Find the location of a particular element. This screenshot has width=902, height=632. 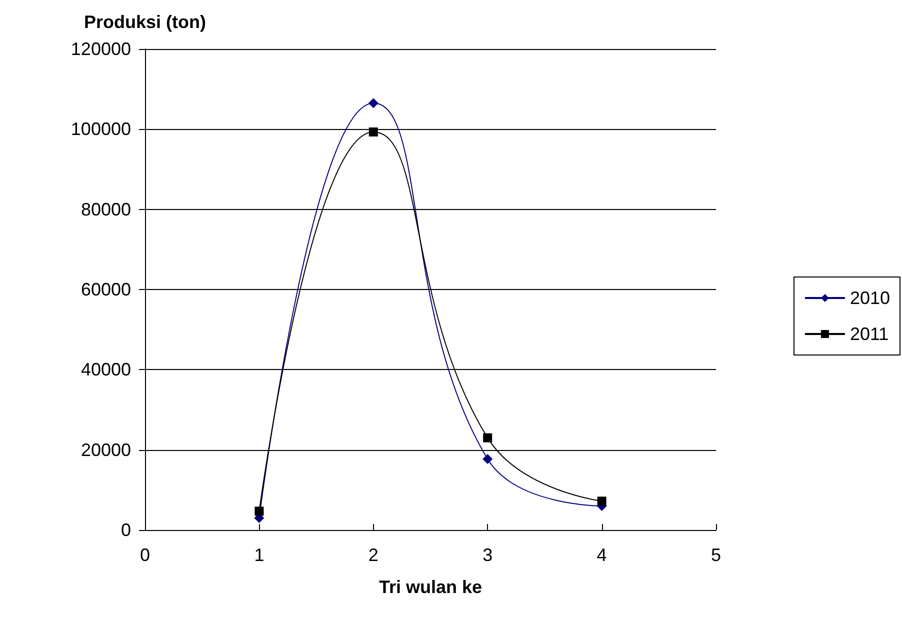

legend-label: 2010 is located at coordinates (870, 298).